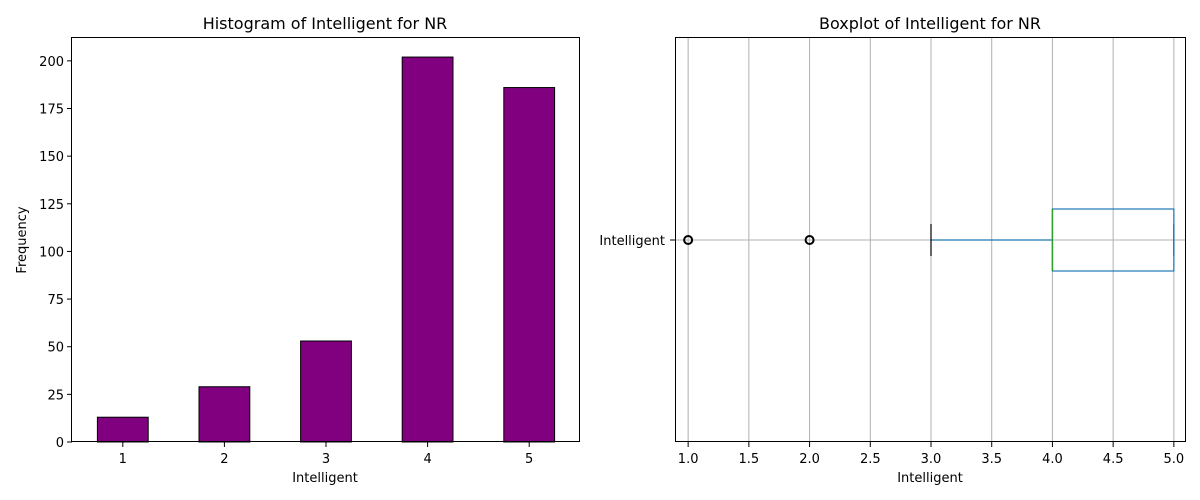 This screenshot has height=500, width=1200. I want to click on histogram-y-tick-label: 100, so click(51, 252).